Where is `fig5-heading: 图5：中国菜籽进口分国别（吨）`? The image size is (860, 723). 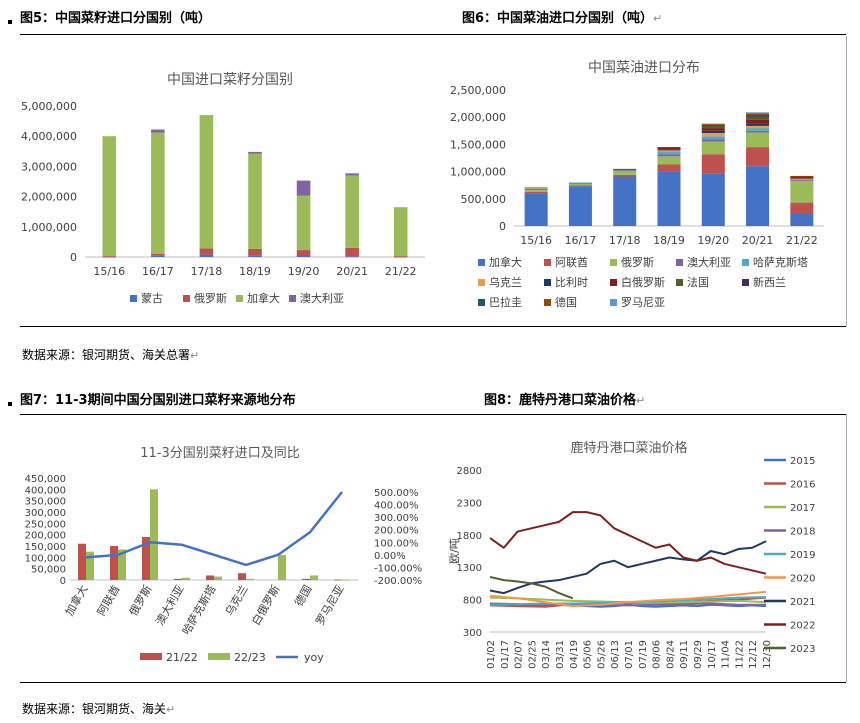
fig5-heading: 图5：中国菜籽进口分国别（吨） is located at coordinates (116, 18).